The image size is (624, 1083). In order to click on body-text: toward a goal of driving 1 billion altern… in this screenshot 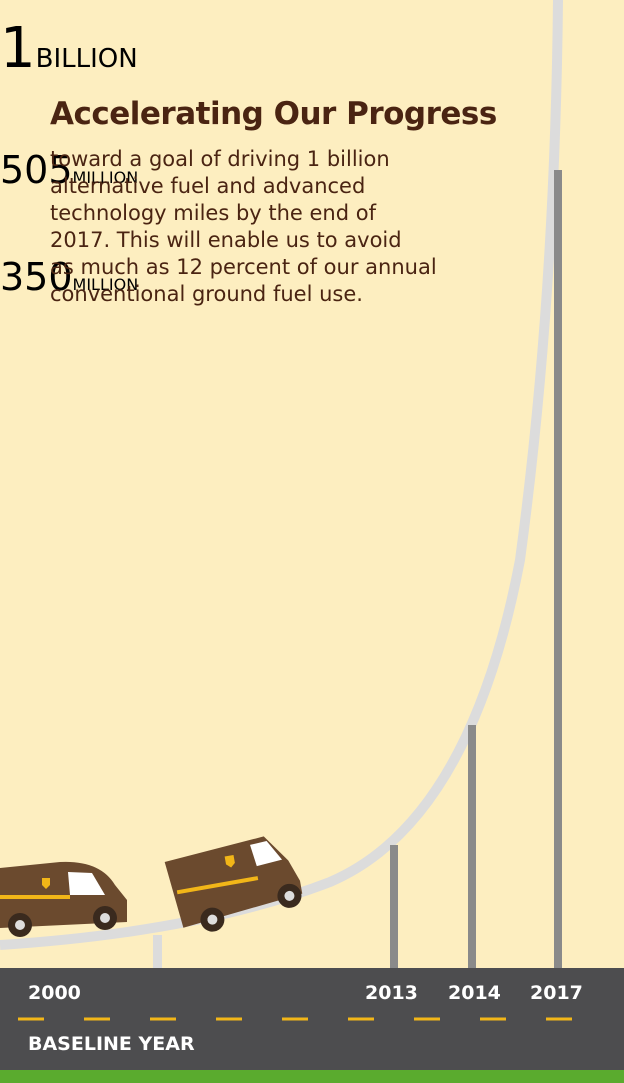, I will do `click(243, 227)`.